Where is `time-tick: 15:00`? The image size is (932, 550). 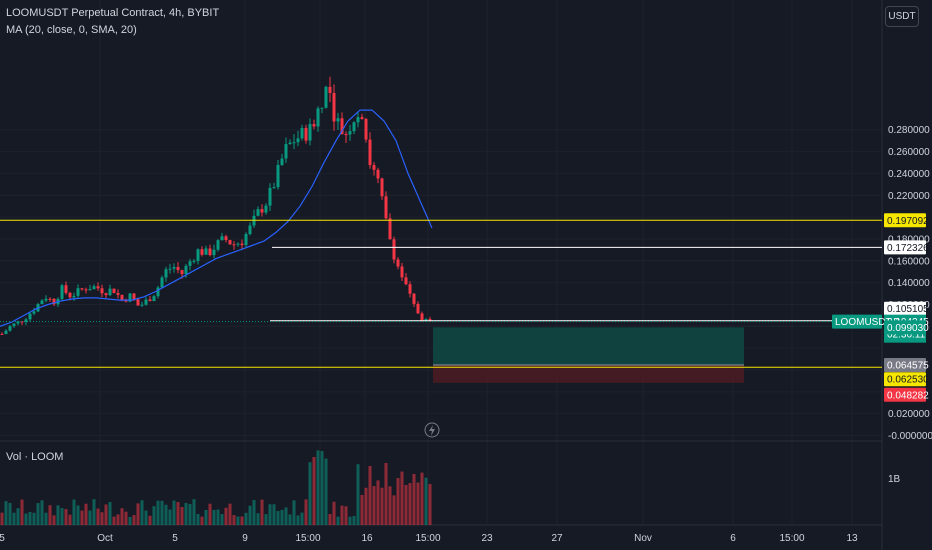 time-tick: 15:00 is located at coordinates (427, 538).